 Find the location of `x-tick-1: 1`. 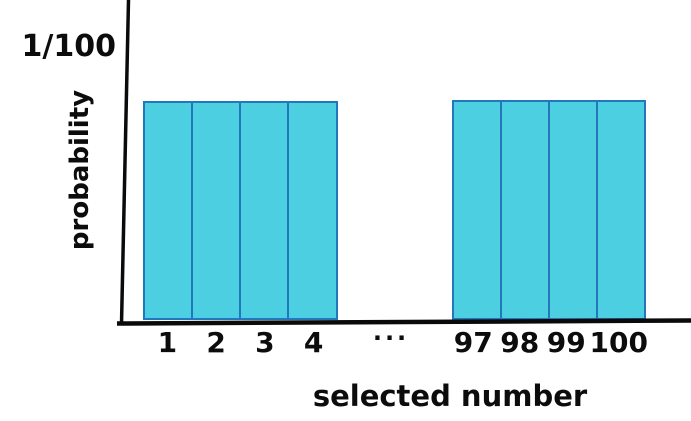

x-tick-1: 1 is located at coordinates (167, 342).